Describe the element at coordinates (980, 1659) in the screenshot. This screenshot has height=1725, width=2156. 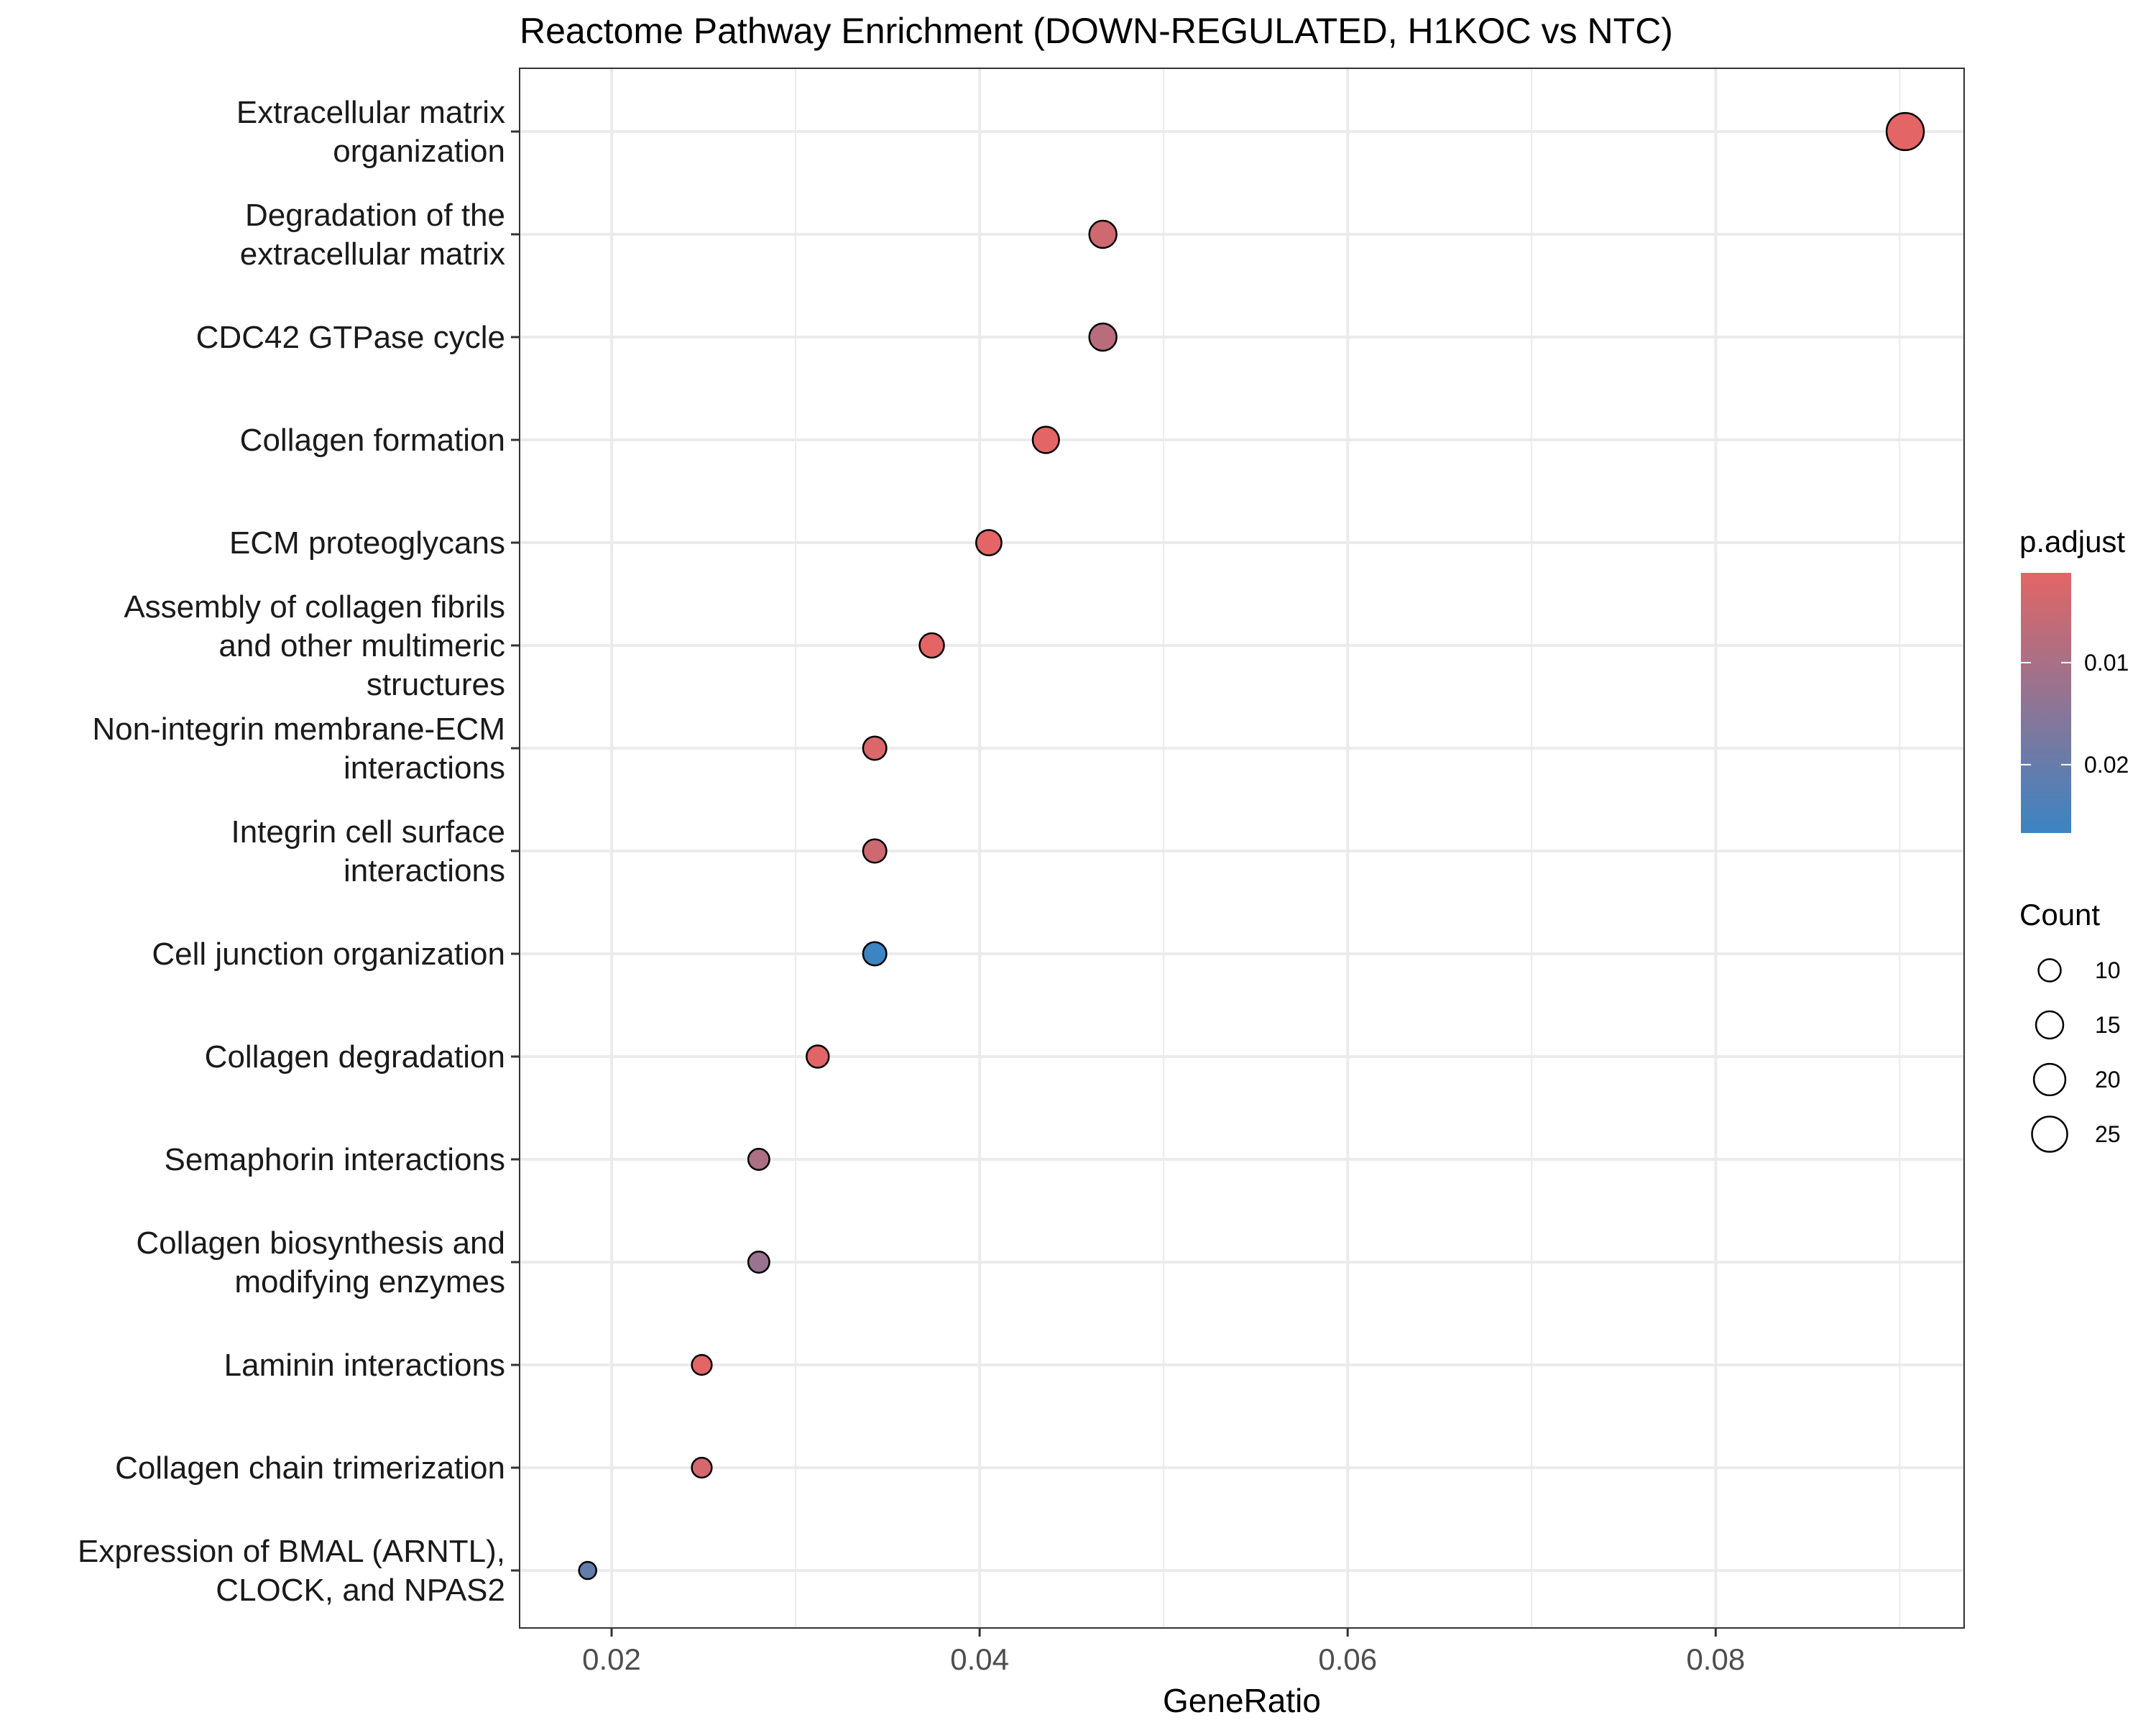
I see `x-tick-label: 0.04` at that location.